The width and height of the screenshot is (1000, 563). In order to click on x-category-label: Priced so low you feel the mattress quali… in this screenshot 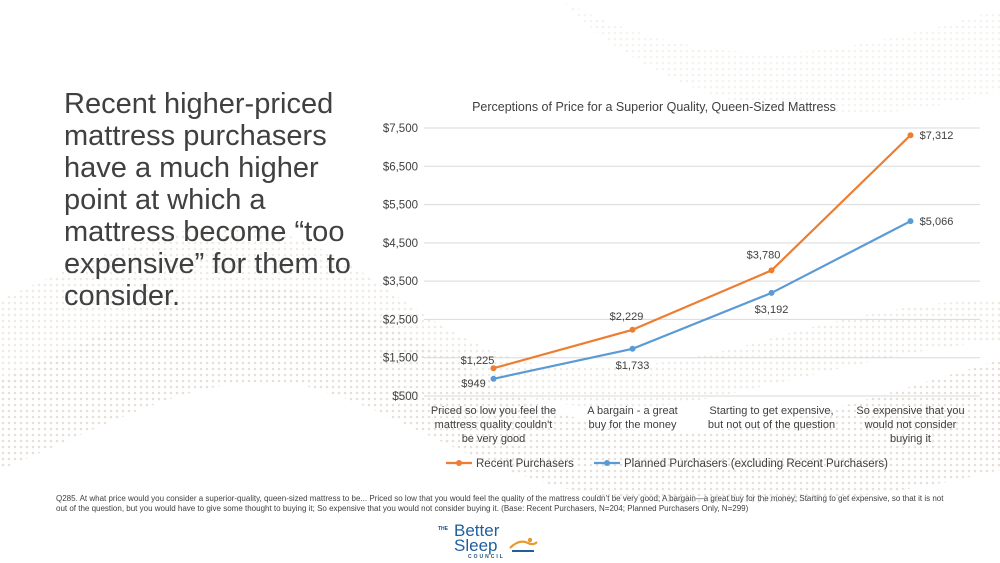, I will do `click(493, 425)`.